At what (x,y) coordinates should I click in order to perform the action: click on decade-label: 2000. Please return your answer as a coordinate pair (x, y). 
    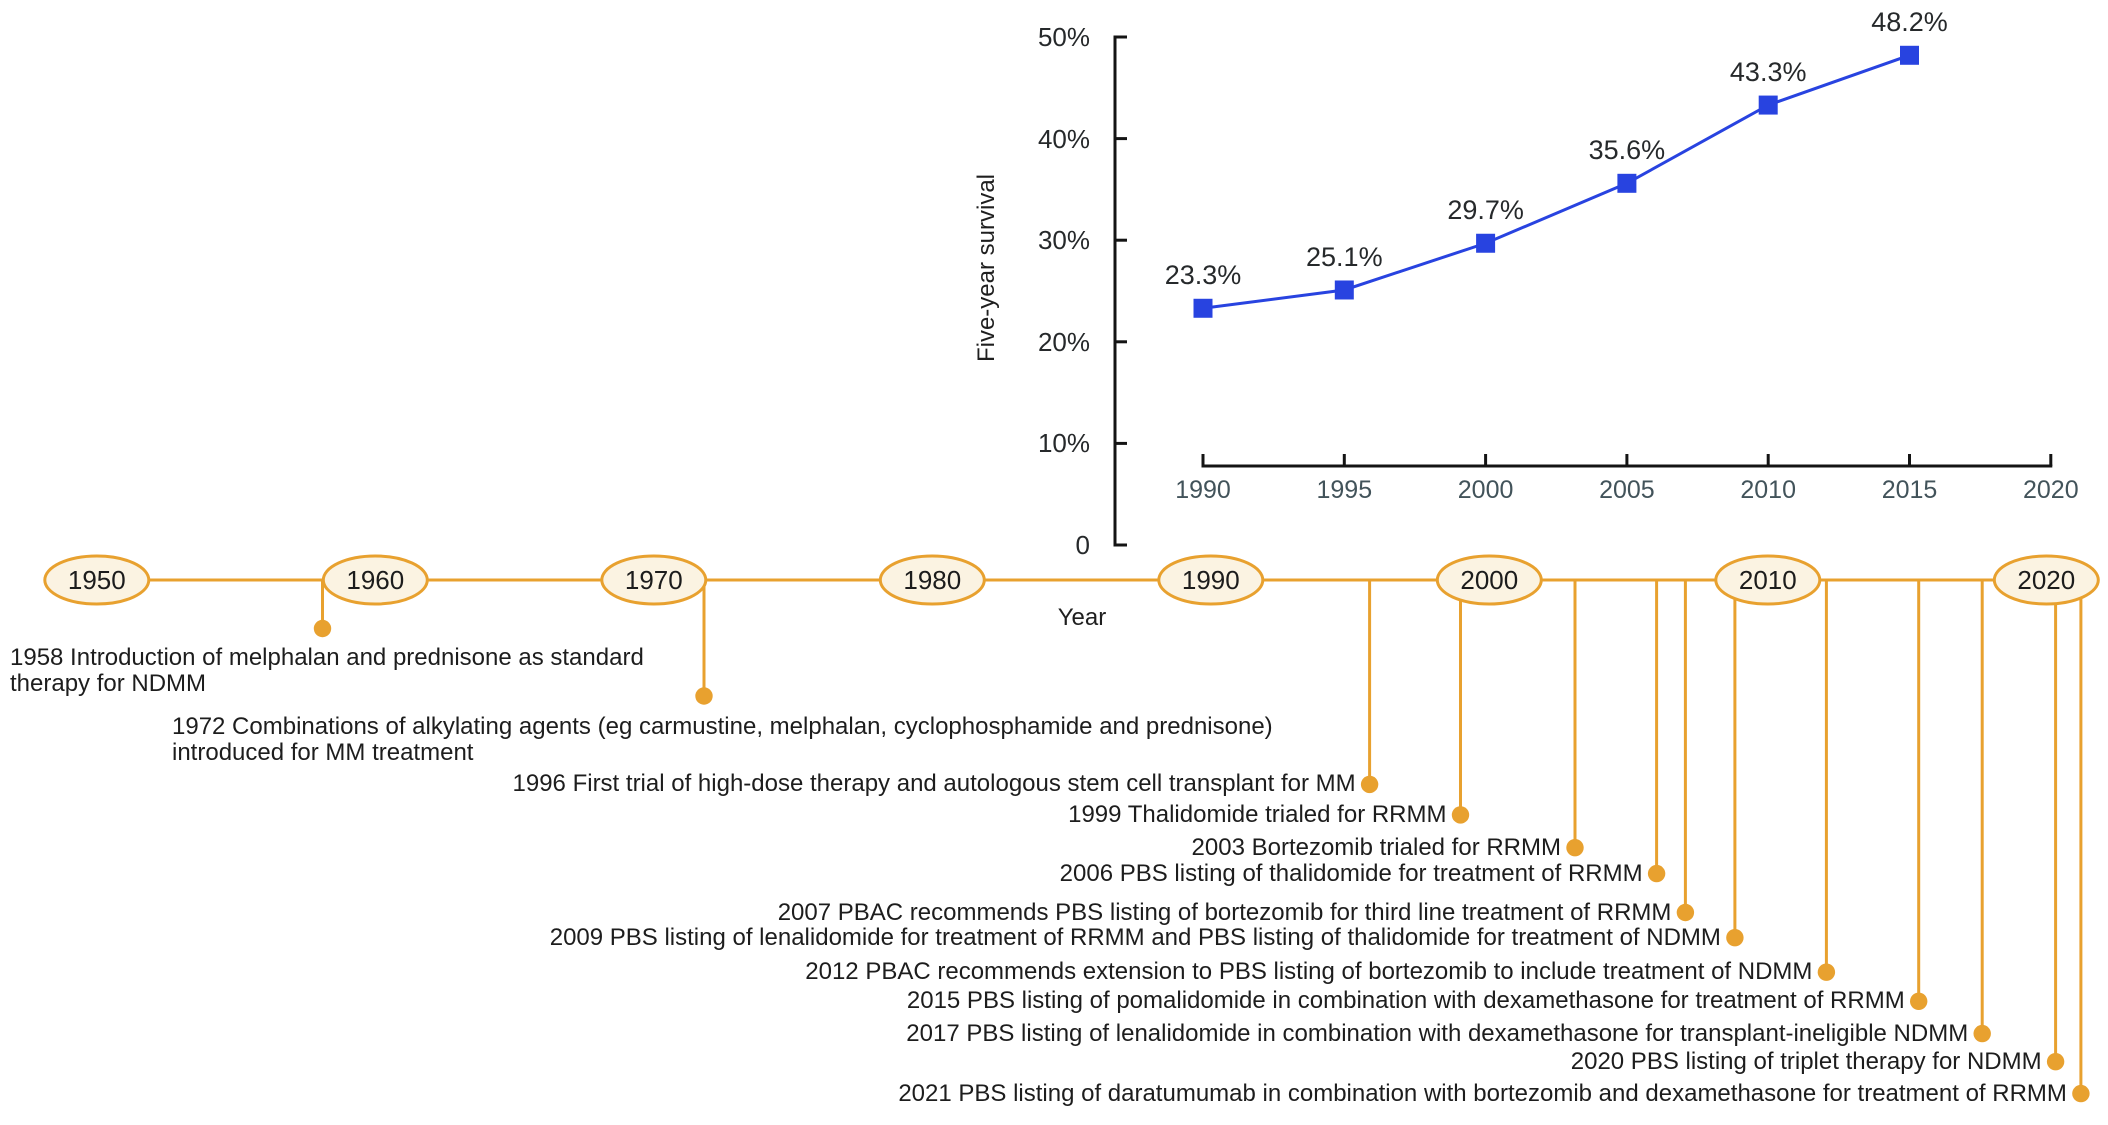
    Looking at the image, I should click on (1489, 580).